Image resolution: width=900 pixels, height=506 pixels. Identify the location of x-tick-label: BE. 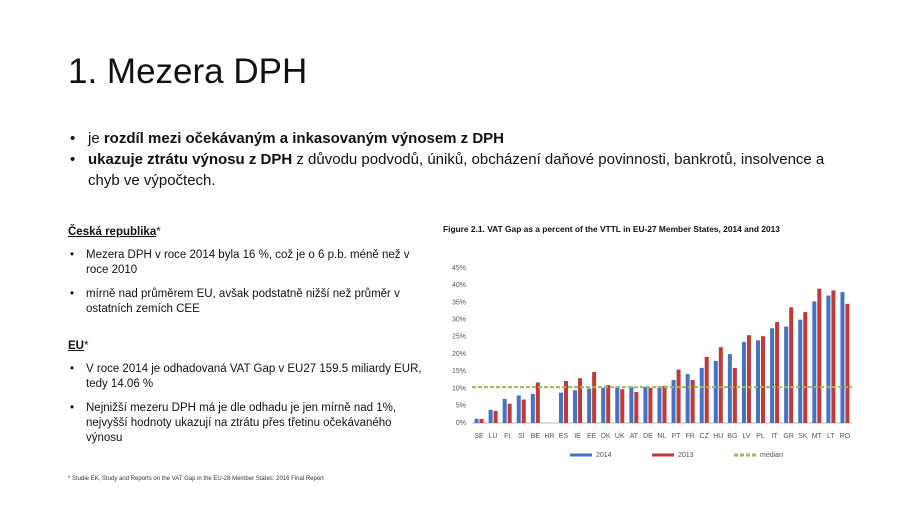
(536, 436).